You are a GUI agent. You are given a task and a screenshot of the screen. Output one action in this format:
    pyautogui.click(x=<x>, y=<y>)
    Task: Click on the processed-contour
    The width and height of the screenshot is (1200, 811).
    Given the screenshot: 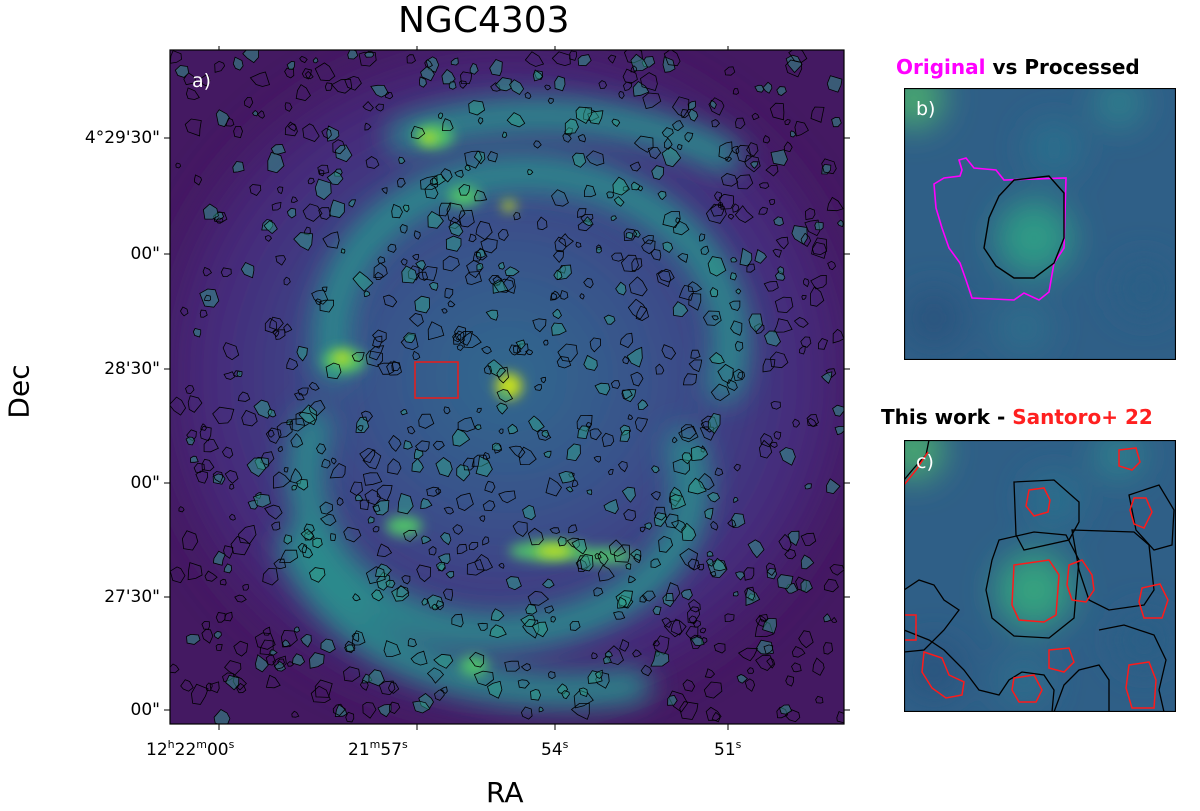 What is the action you would take?
    pyautogui.click(x=1024, y=227)
    